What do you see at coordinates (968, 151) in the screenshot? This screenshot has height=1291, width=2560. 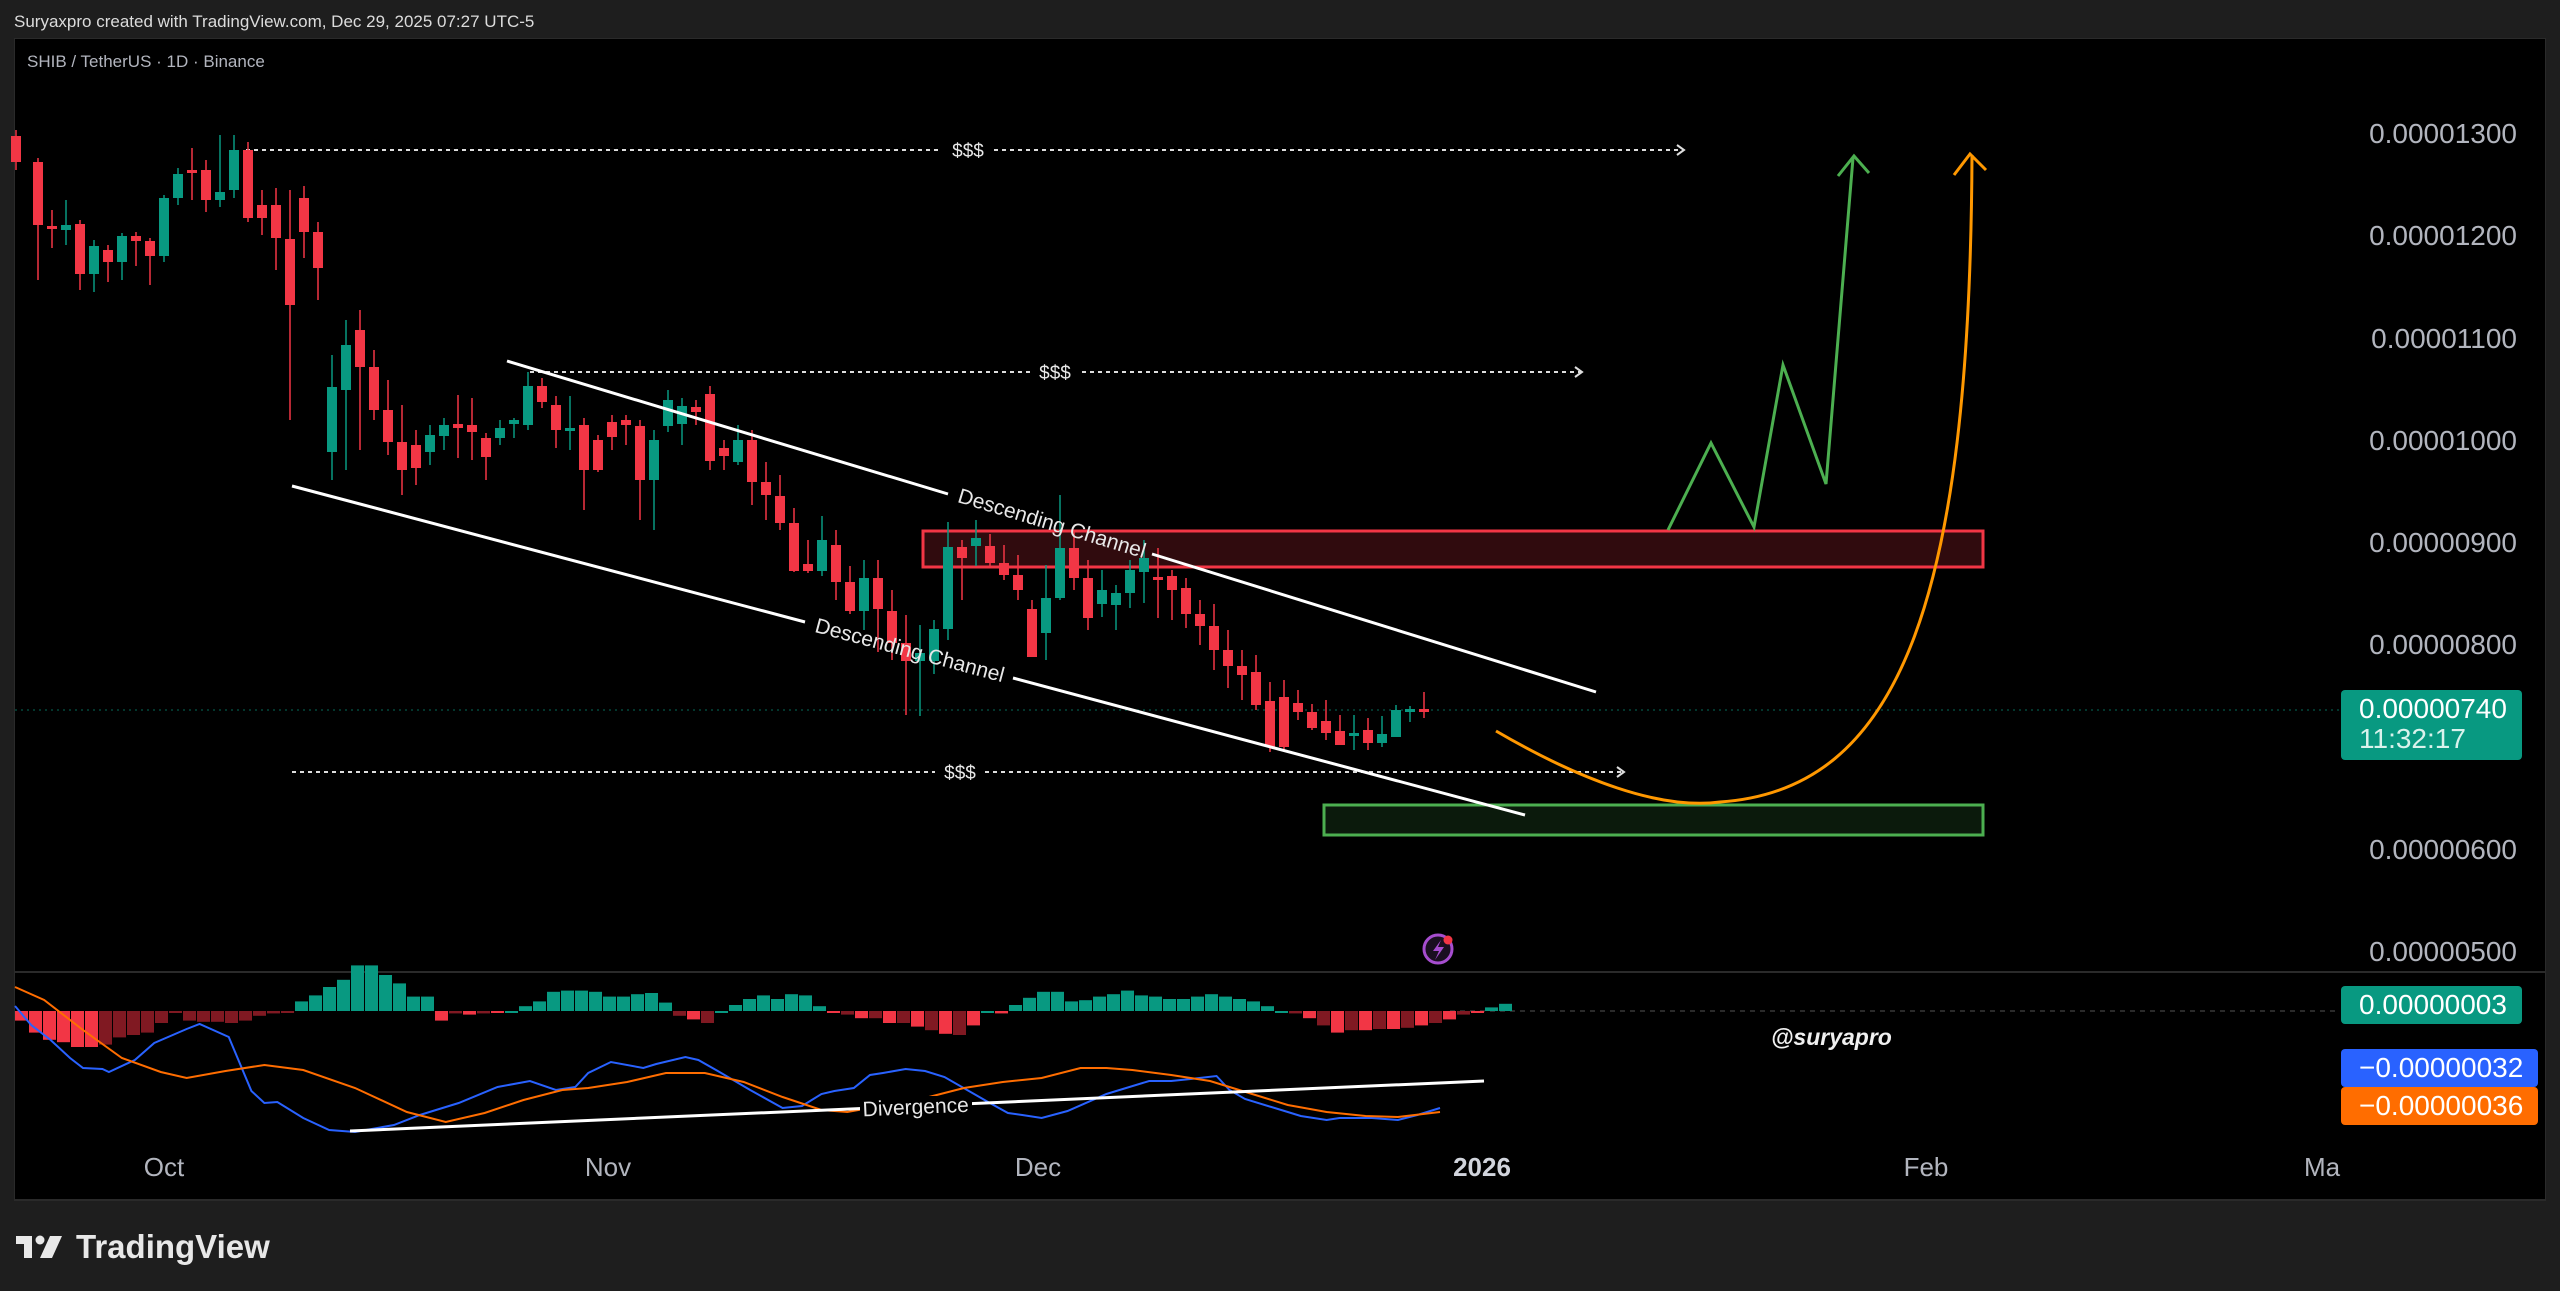 I see `liquidity-label-high: $$$` at bounding box center [968, 151].